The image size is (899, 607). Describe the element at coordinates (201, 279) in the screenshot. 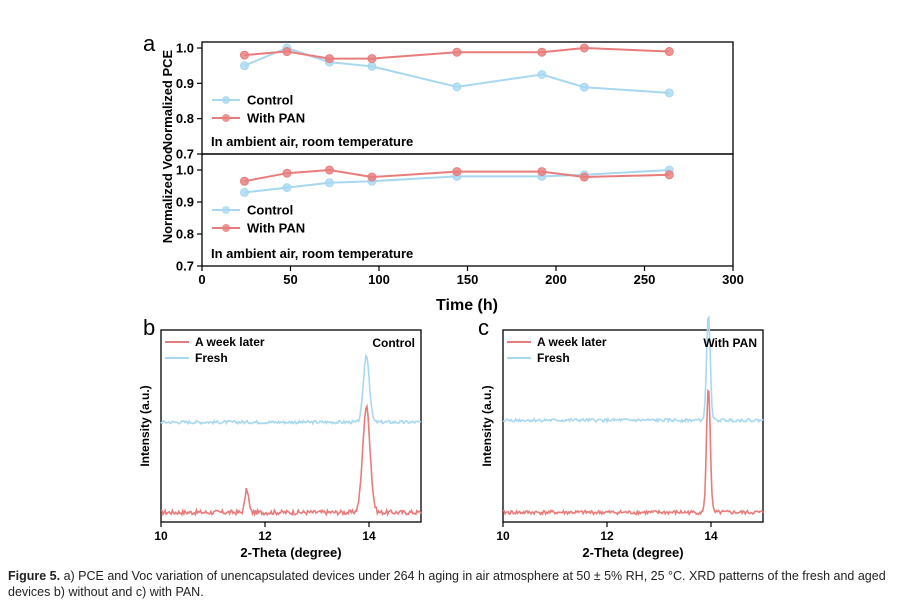

I see `x-tick-label: 0` at that location.